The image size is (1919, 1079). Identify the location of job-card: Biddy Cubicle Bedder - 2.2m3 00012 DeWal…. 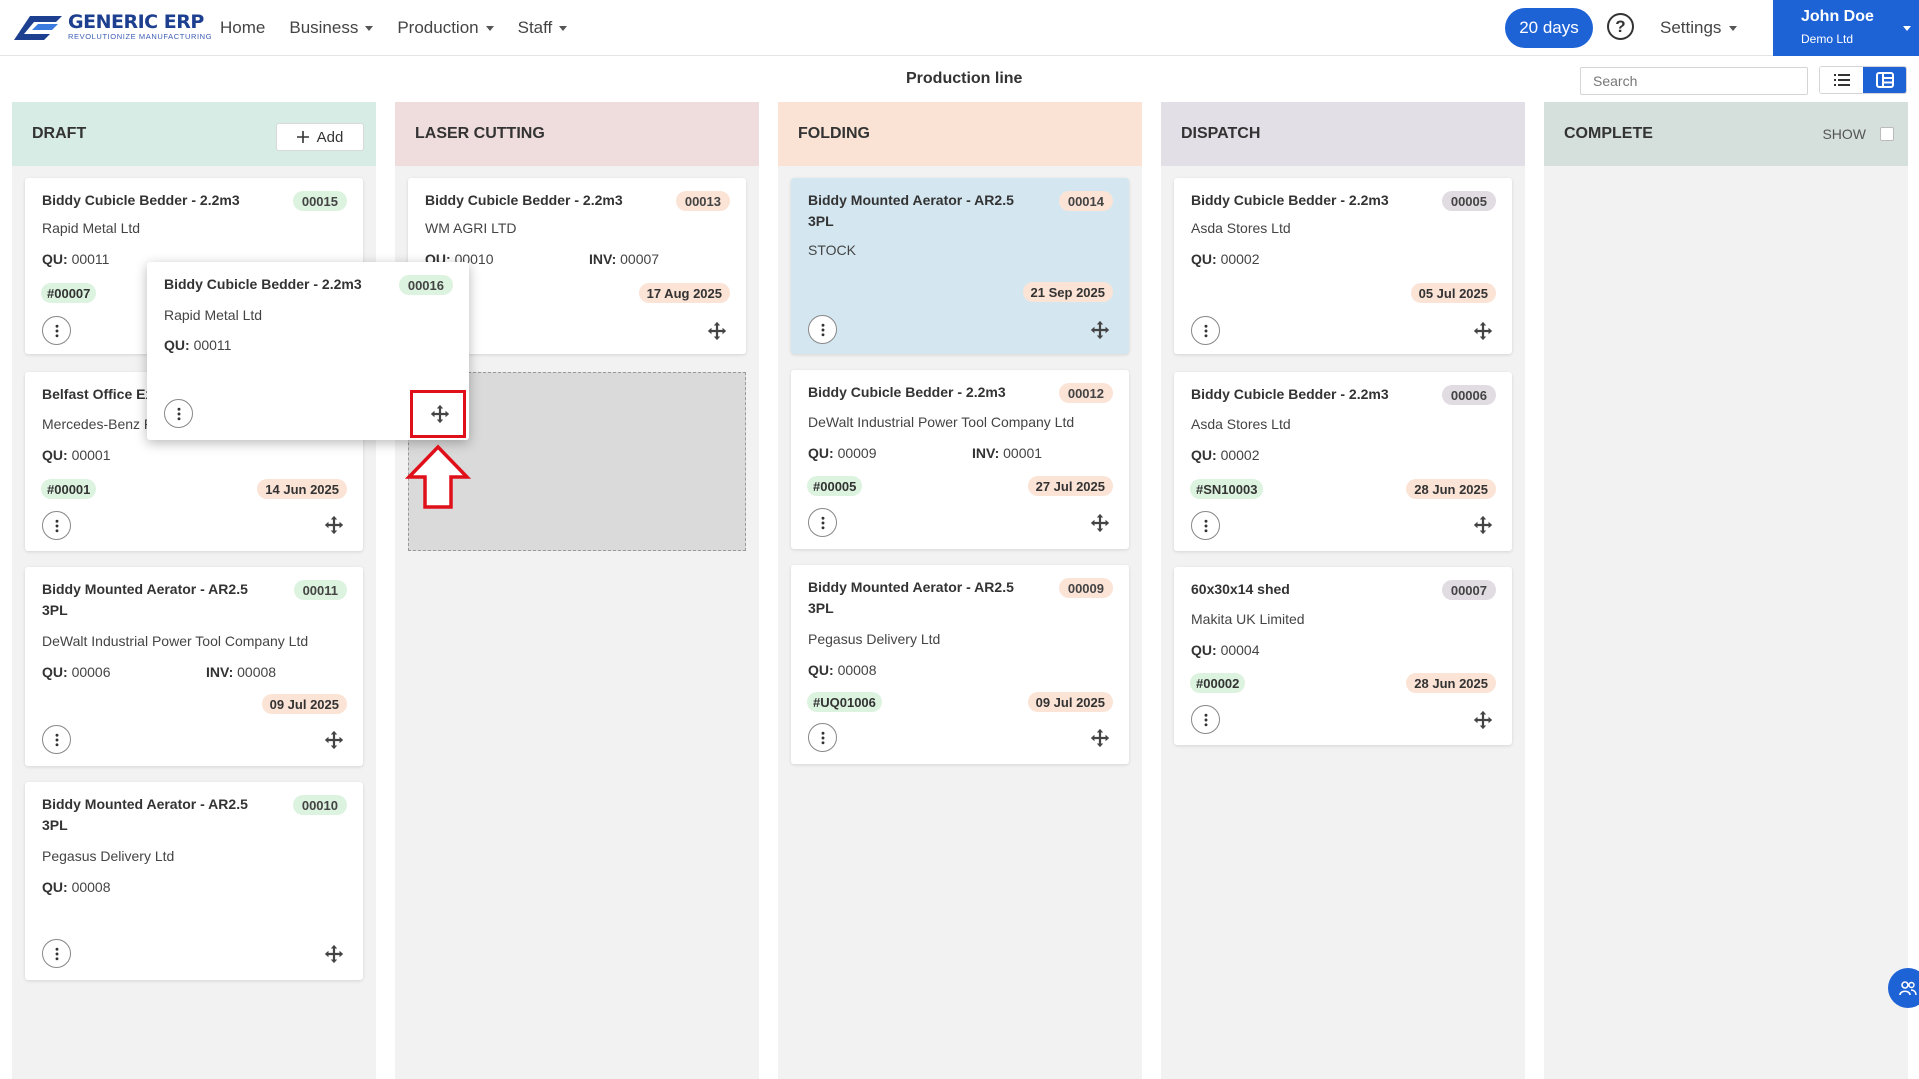
(960, 459).